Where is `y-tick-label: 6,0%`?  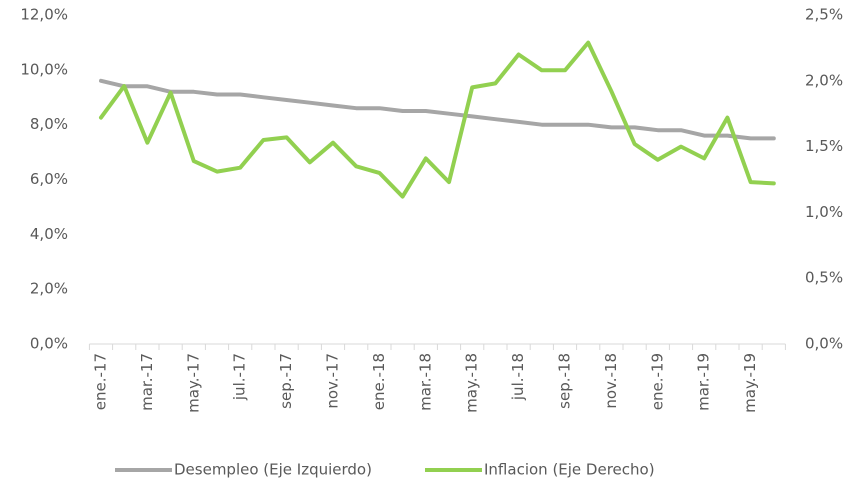
y-tick-label: 6,0% is located at coordinates (49, 179).